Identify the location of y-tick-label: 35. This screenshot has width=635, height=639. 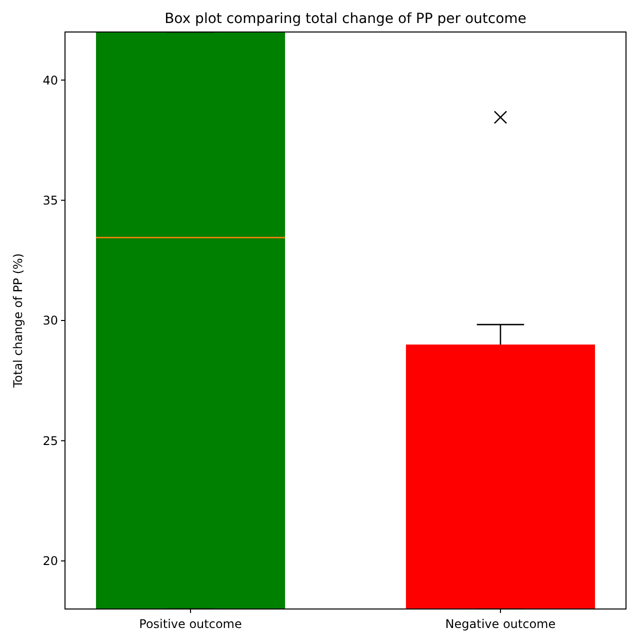
(50, 200).